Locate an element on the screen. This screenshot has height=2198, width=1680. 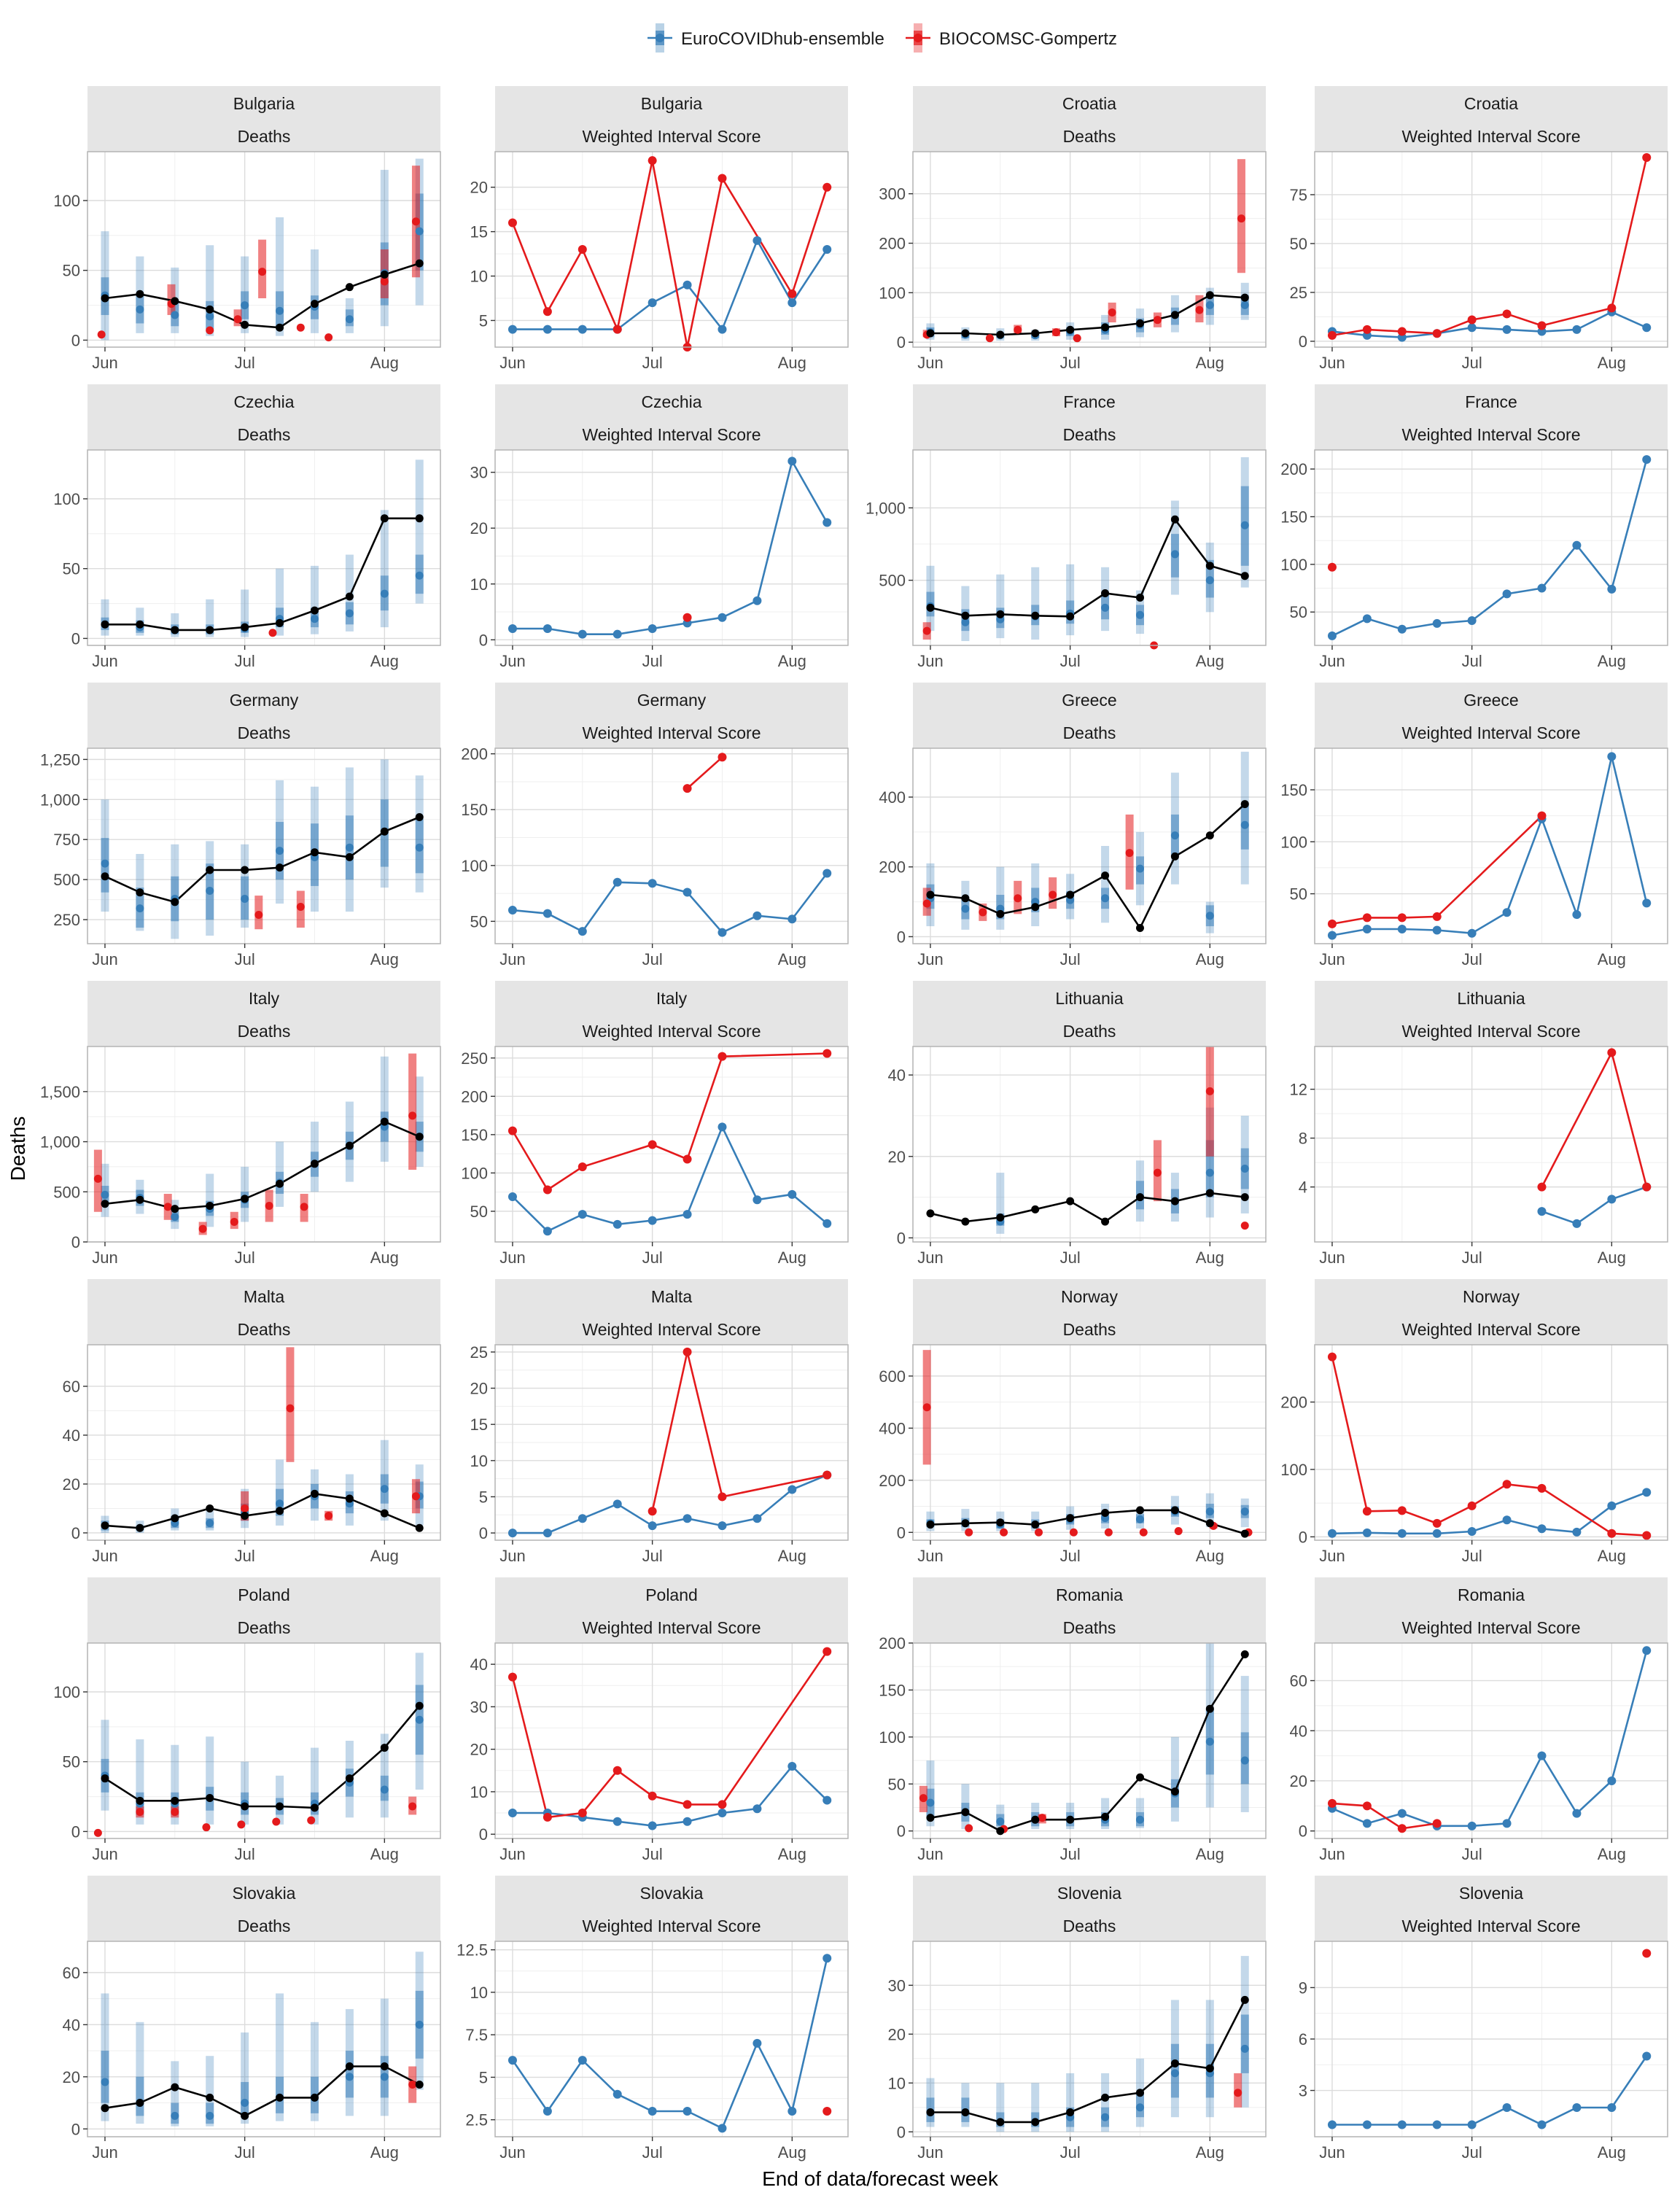
panel: Norway Deaths 0 200 400 600 Jun Jul Aug is located at coordinates (1073, 1422).